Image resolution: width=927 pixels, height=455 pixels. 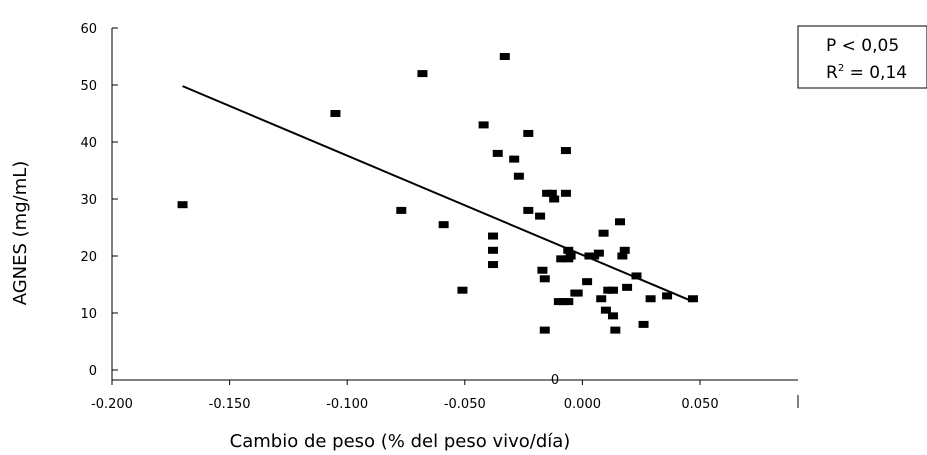 What do you see at coordinates (99, 200) in the screenshot?
I see `y-ticks: 0 10 20 30 40 50 60` at bounding box center [99, 200].